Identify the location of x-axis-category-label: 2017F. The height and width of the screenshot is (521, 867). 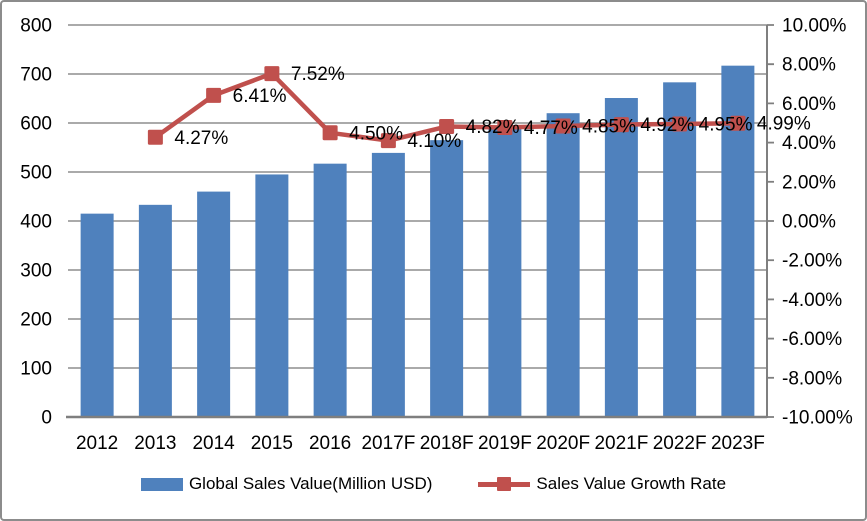
(388, 443).